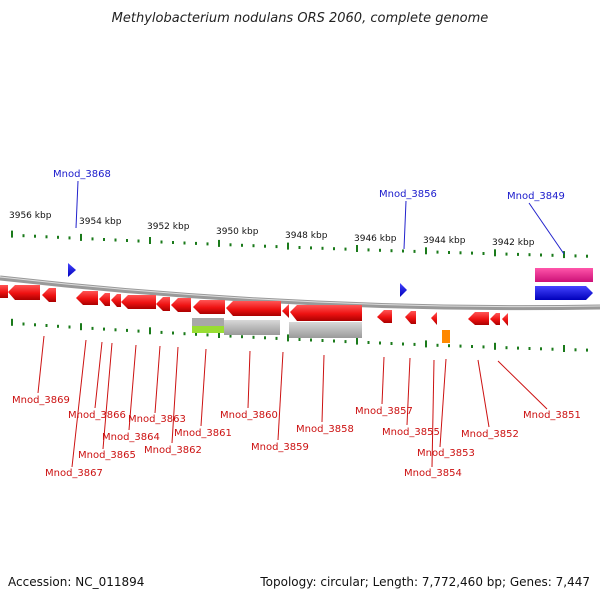 The height and width of the screenshot is (600, 600). I want to click on forward-features, so click(330, 281).